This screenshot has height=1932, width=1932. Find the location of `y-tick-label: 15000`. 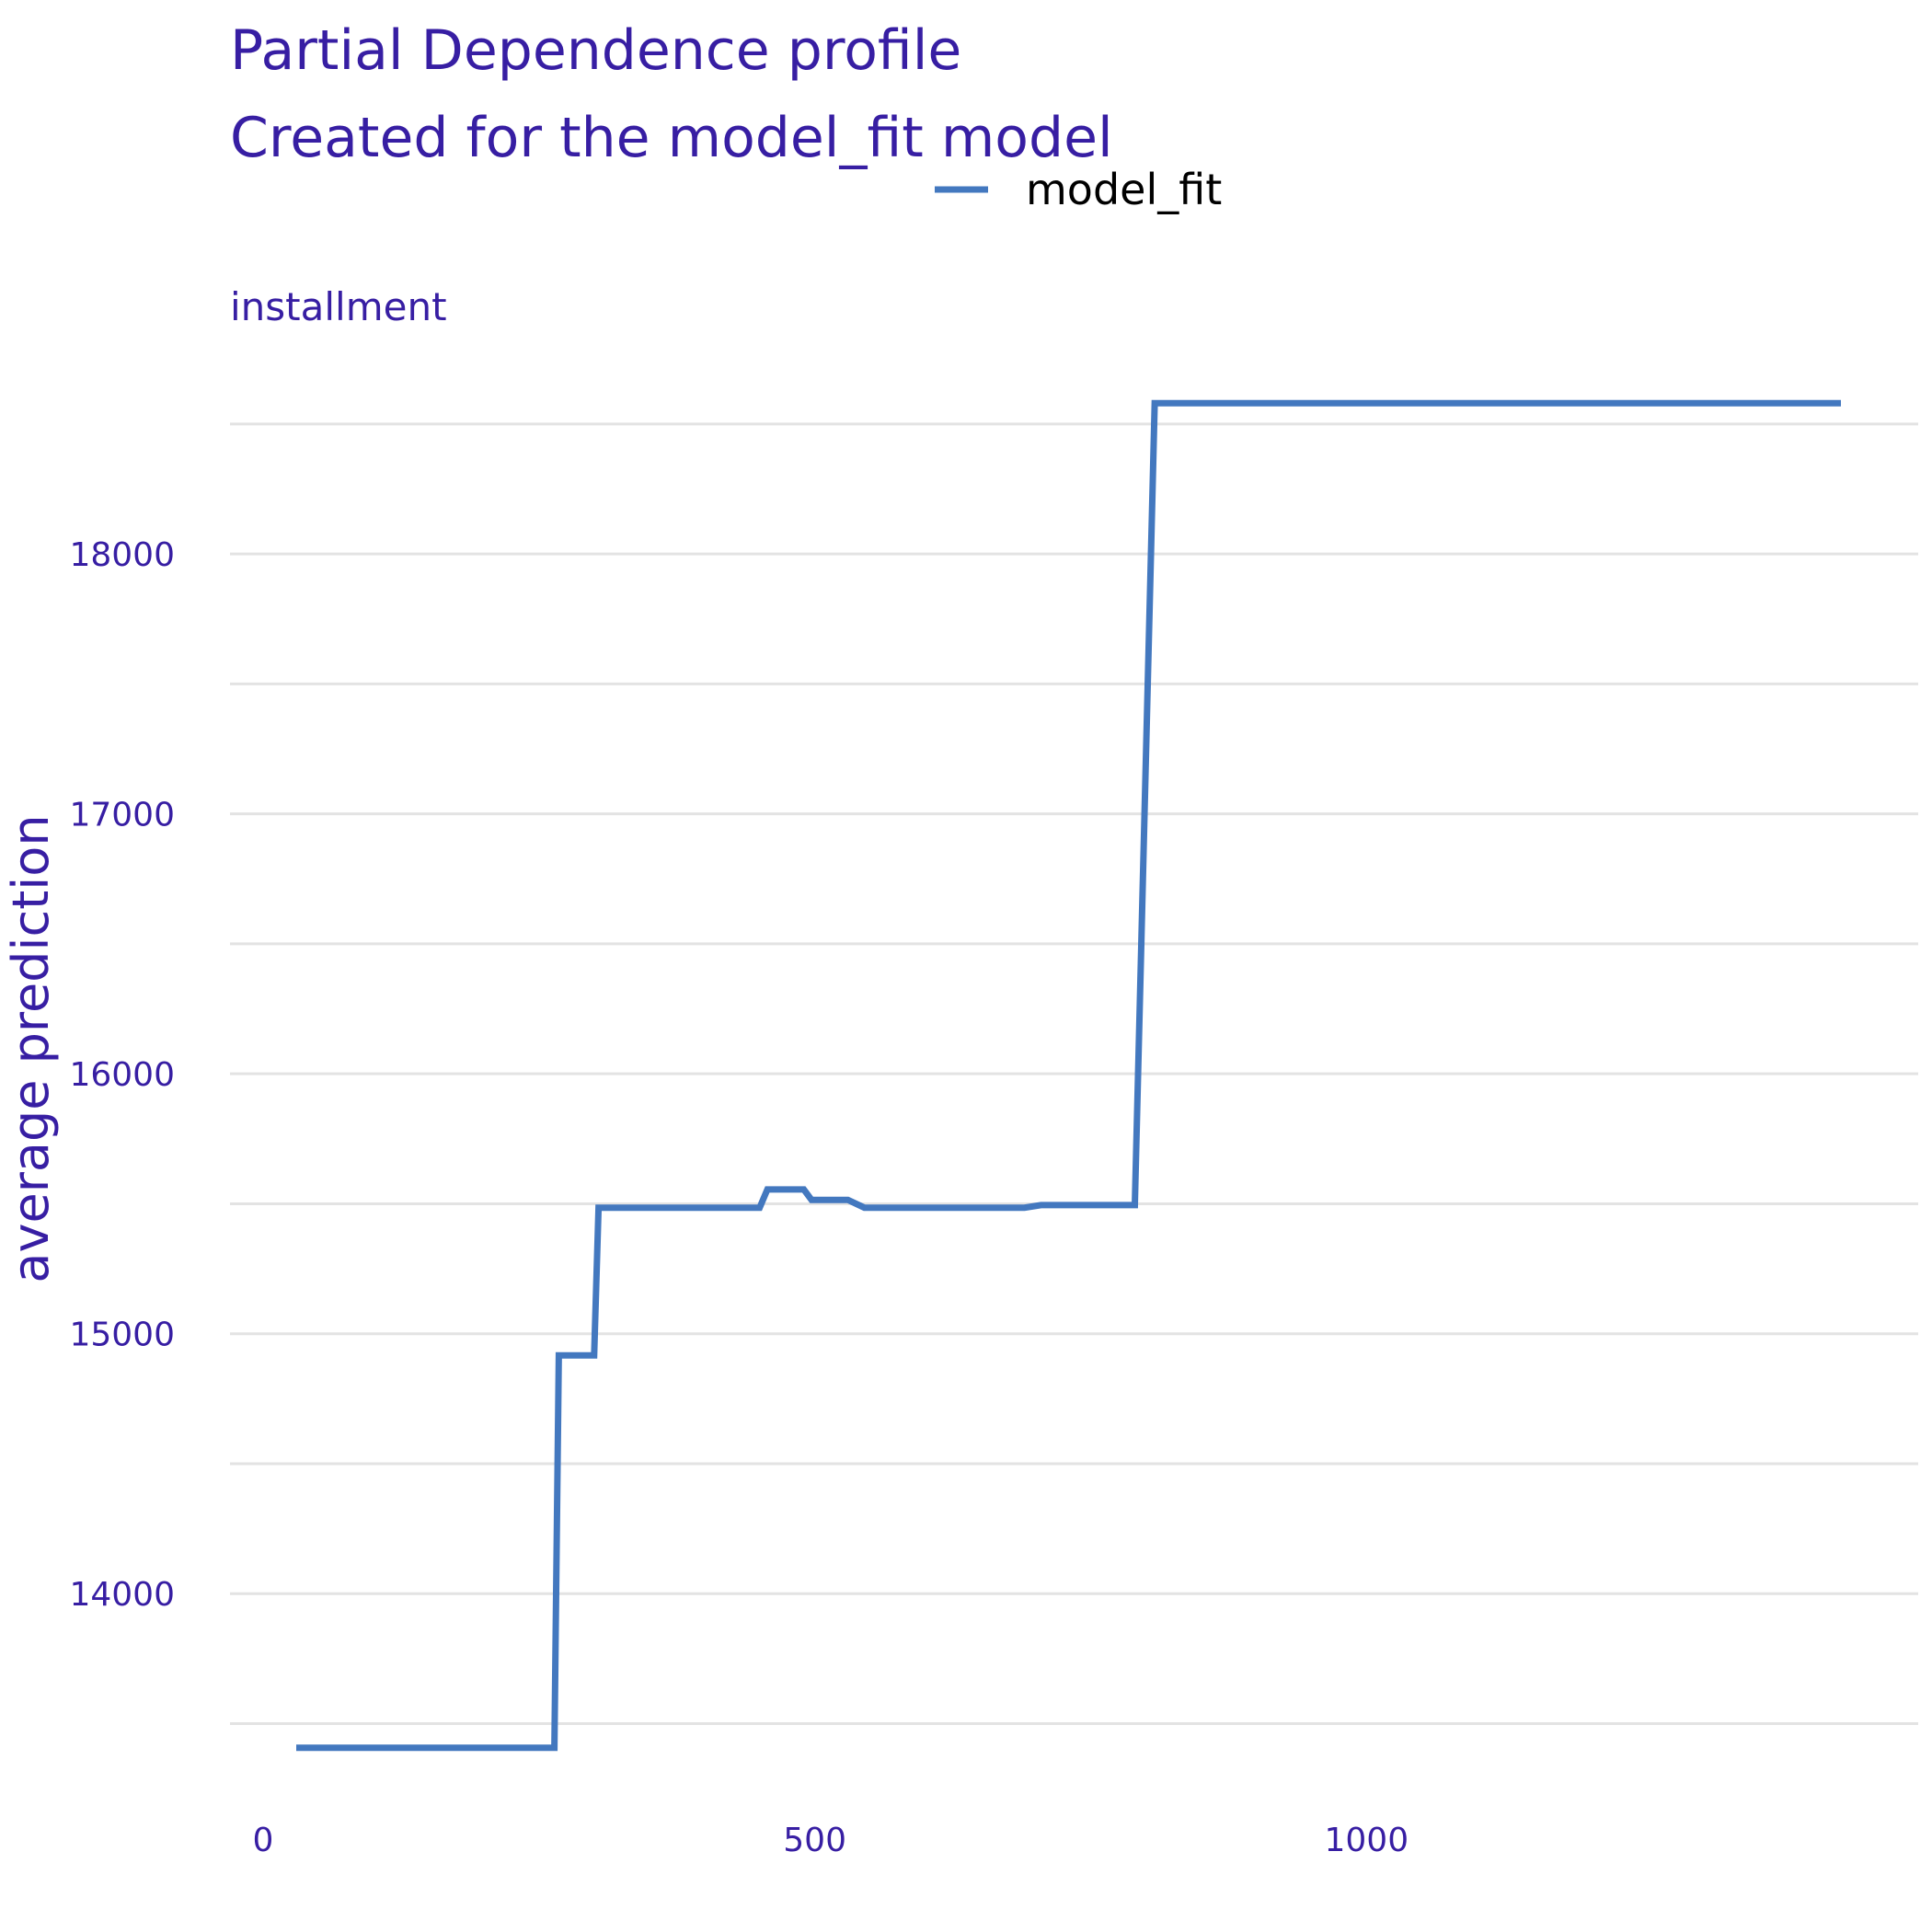

y-tick-label: 15000 is located at coordinates (122, 1335).